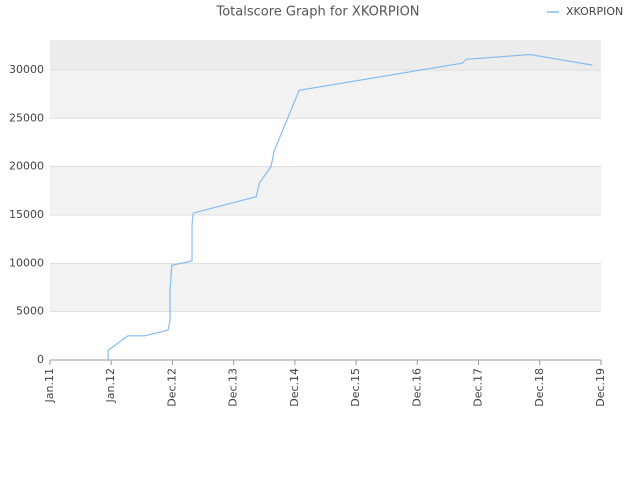  What do you see at coordinates (317, 12) in the screenshot?
I see `chart-title: Totalscore Graph for XKORPION` at bounding box center [317, 12].